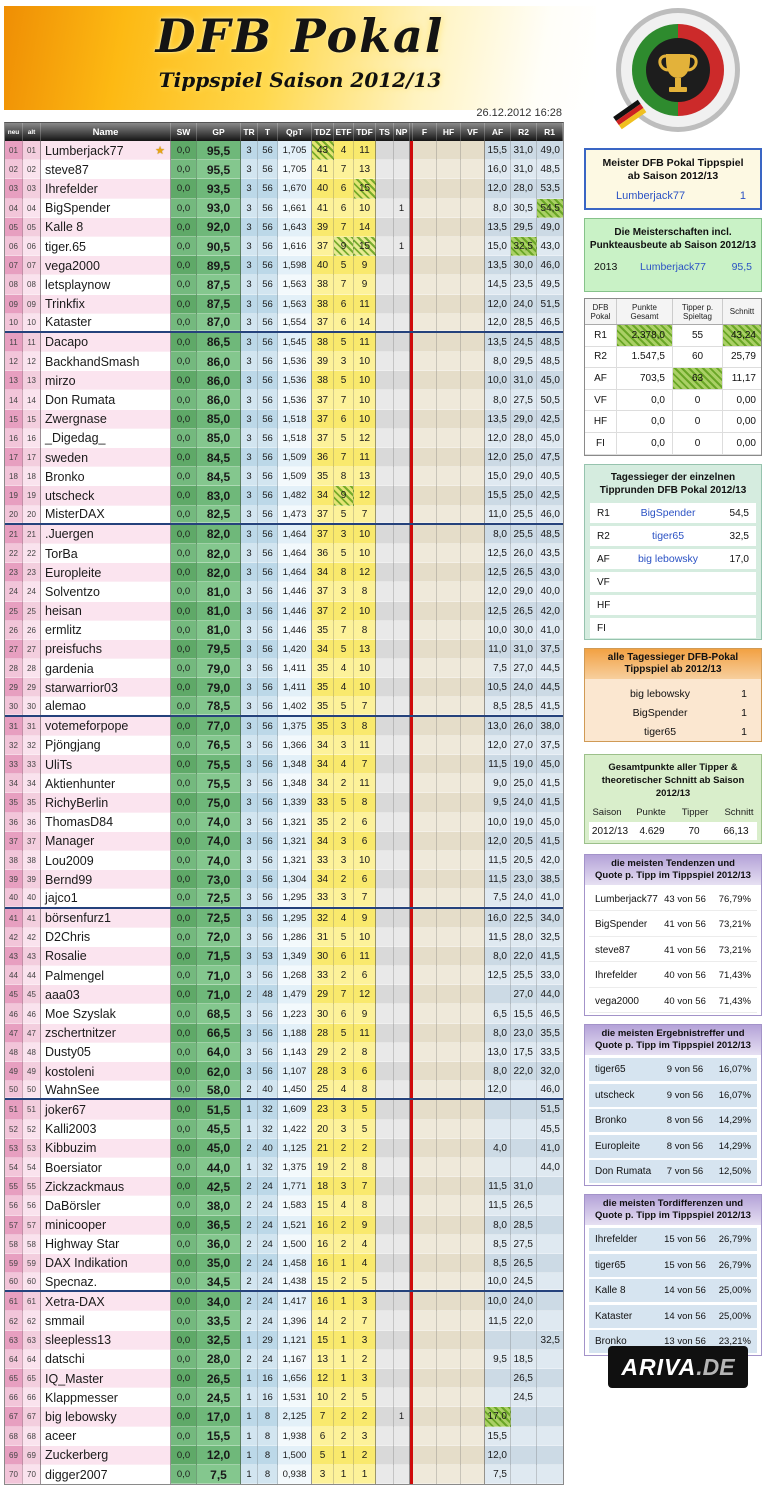 This screenshot has width=763, height=1488. What do you see at coordinates (184, 1244) in the screenshot?
I see `cell-sw: 0,0` at bounding box center [184, 1244].